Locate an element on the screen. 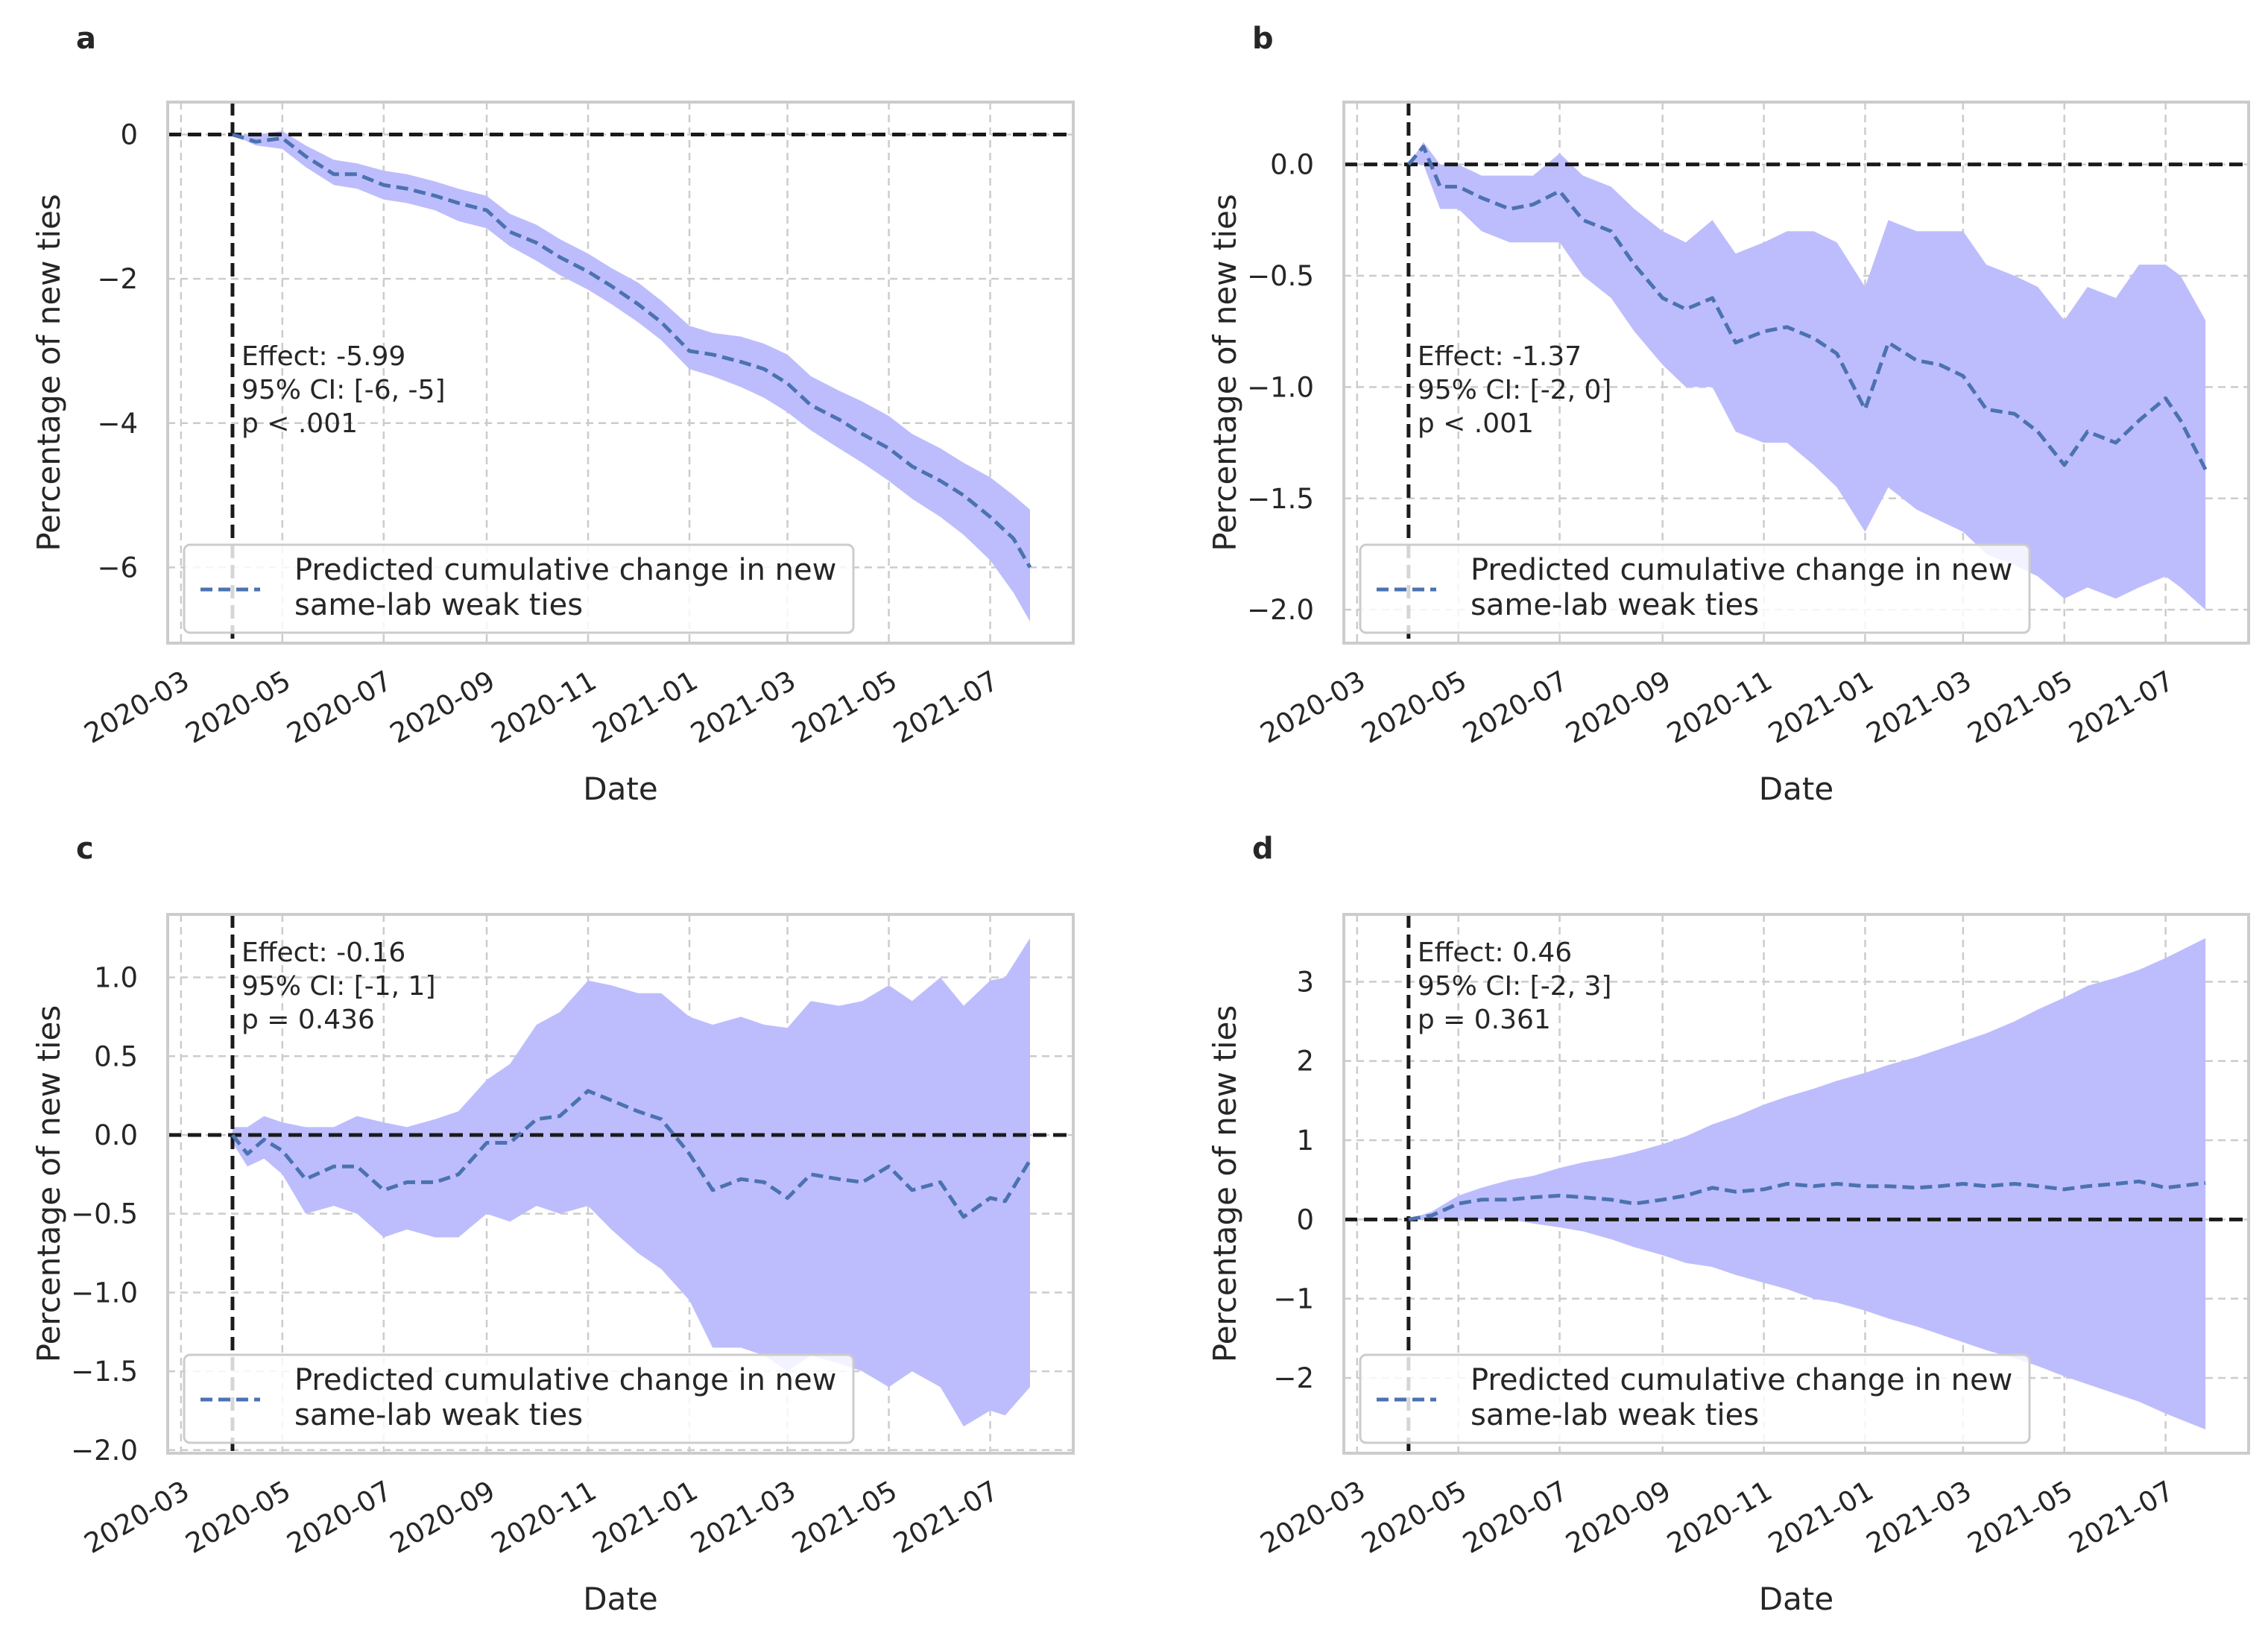 This screenshot has width=2268, height=1641. y-tick-label: −1.5 is located at coordinates (104, 1372).